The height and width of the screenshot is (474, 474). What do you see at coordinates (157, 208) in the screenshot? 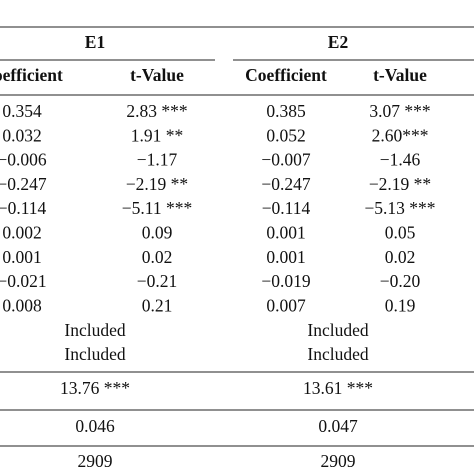
I see `cell: −5.11 ***` at bounding box center [157, 208].